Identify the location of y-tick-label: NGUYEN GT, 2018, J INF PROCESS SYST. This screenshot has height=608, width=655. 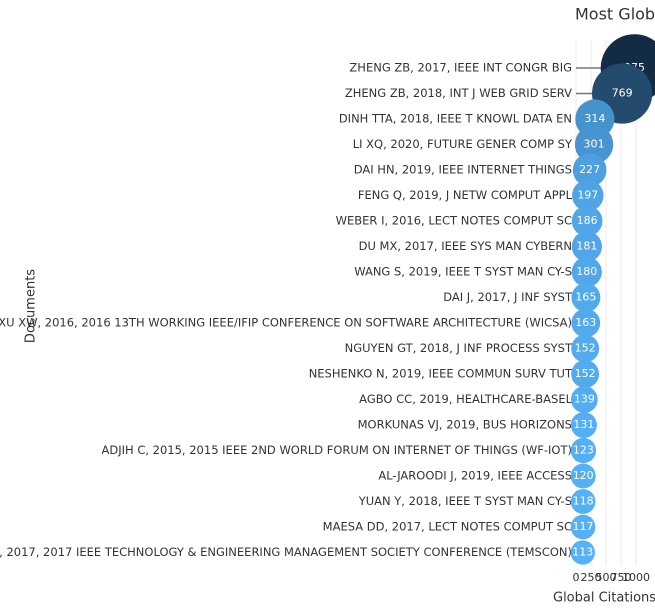
(459, 348).